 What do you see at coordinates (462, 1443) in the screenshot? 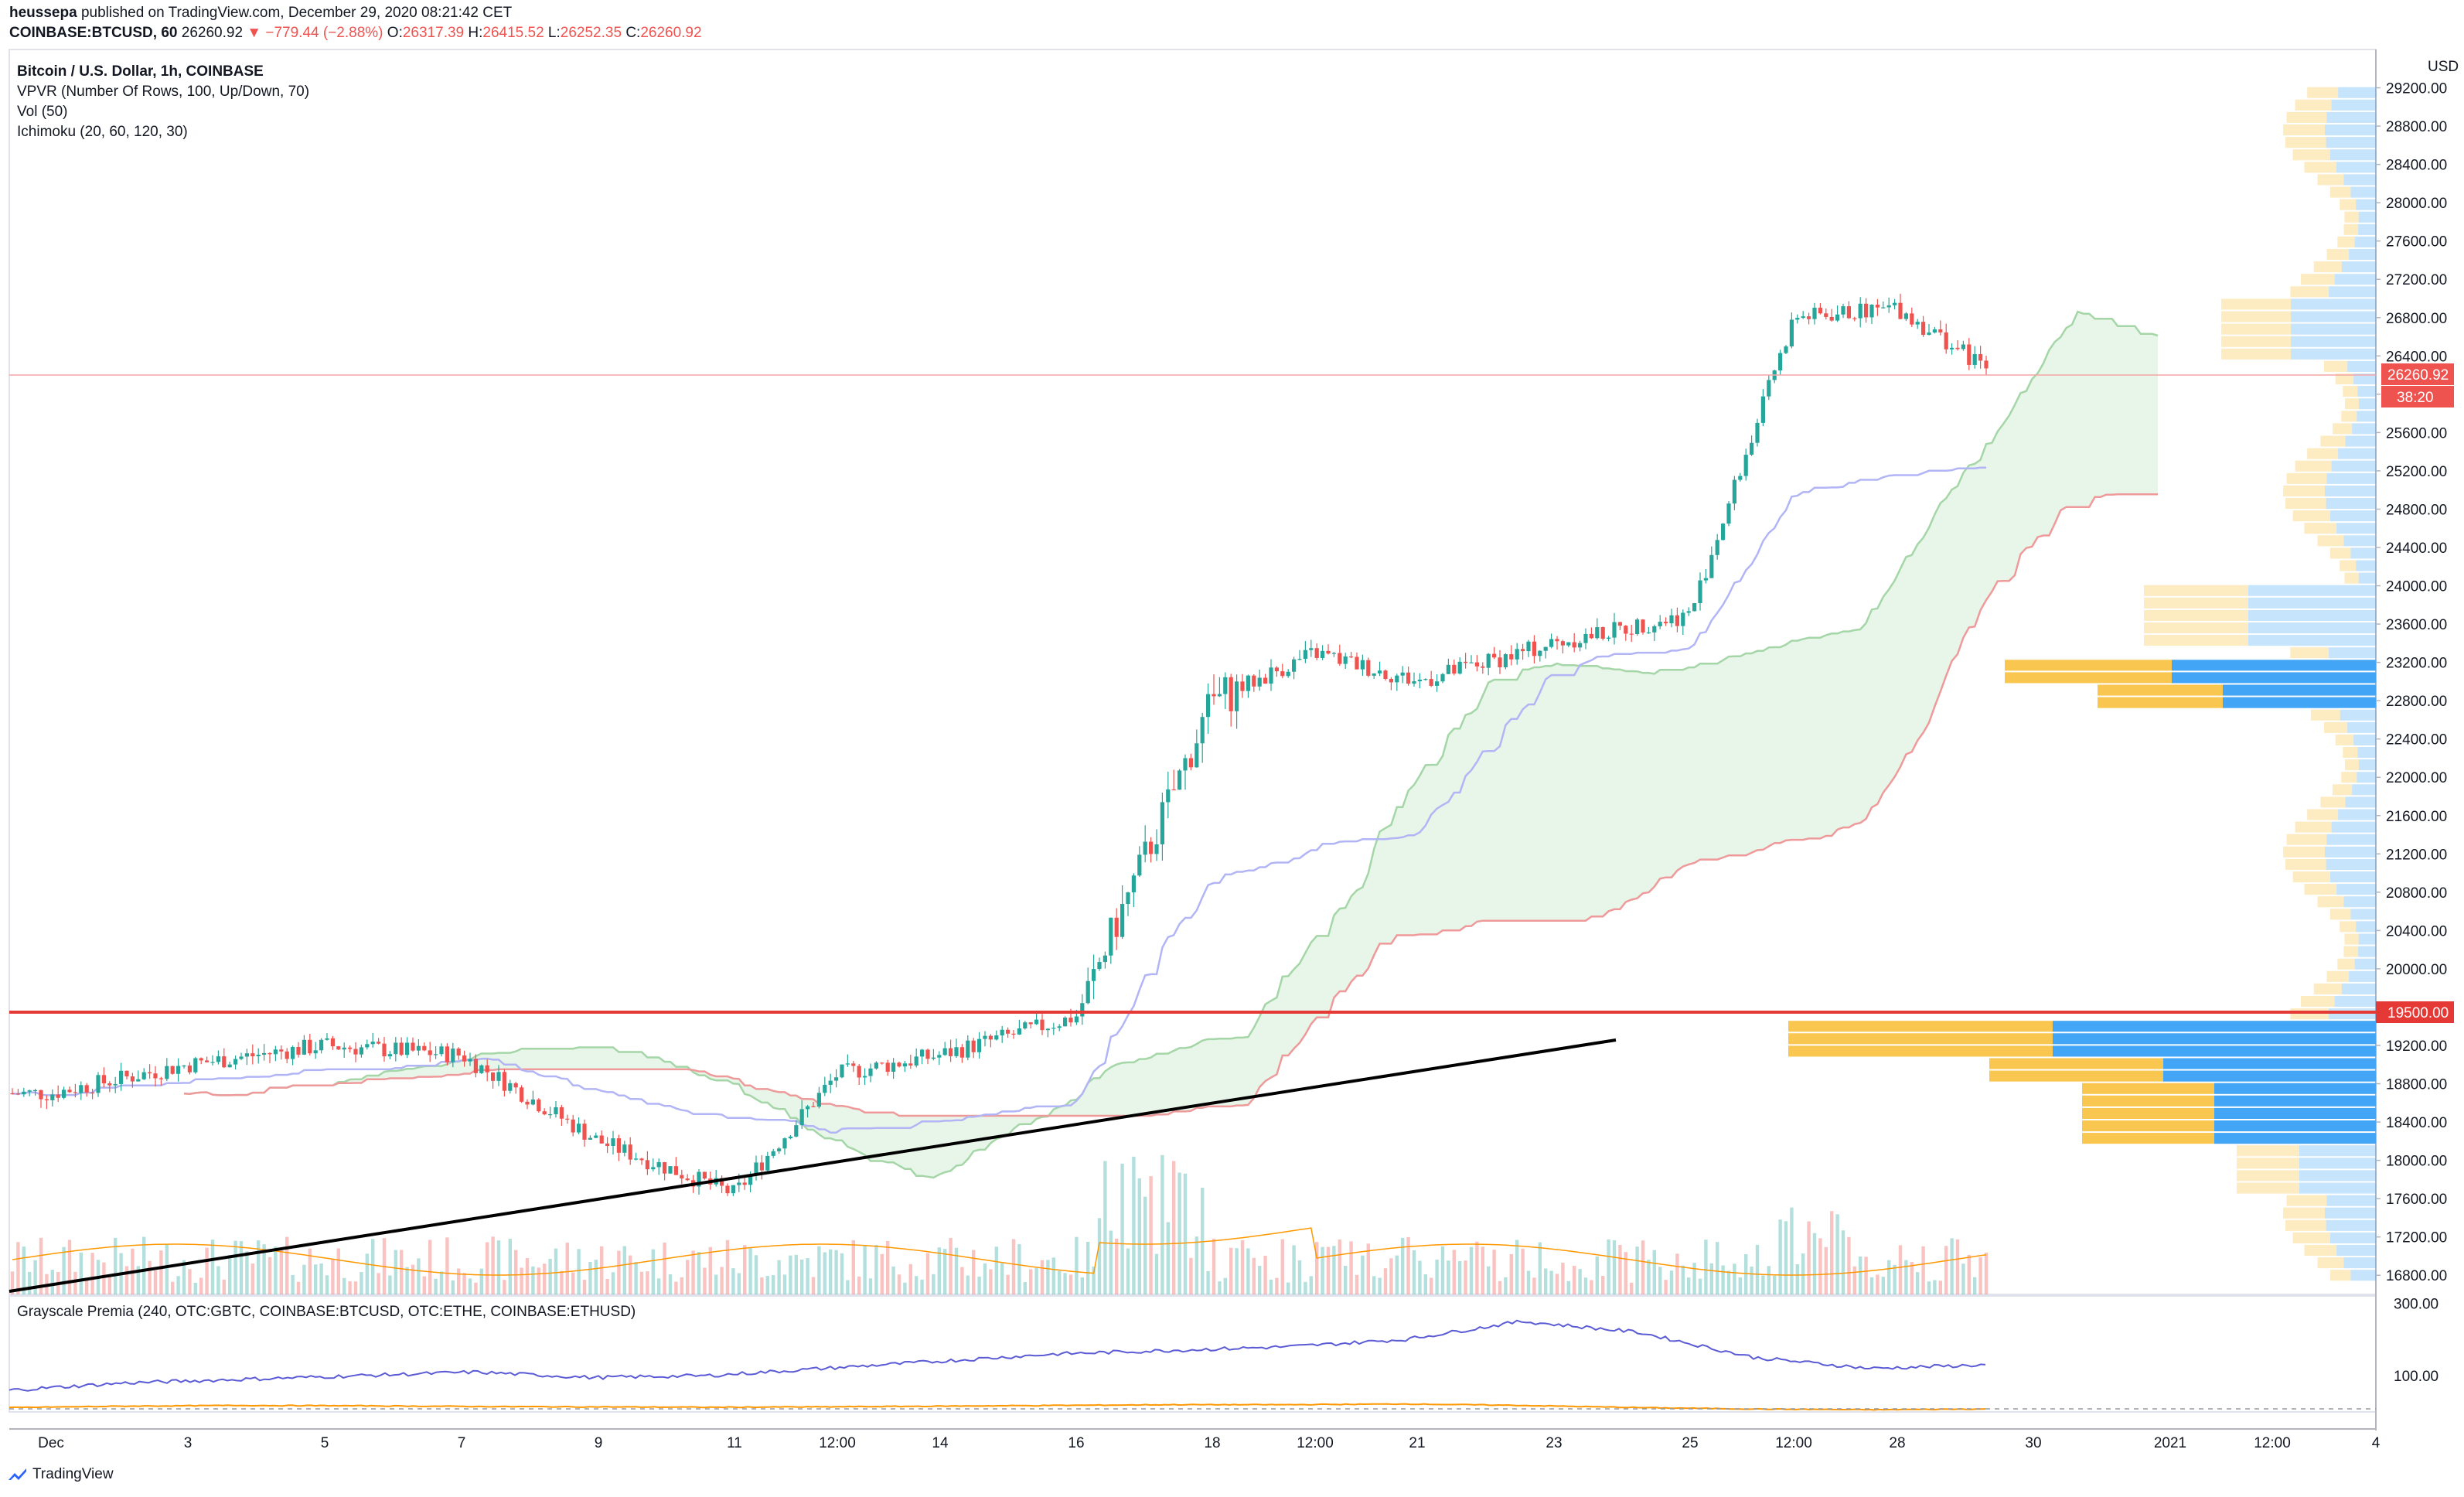
I see `time-tick-label: 7` at bounding box center [462, 1443].